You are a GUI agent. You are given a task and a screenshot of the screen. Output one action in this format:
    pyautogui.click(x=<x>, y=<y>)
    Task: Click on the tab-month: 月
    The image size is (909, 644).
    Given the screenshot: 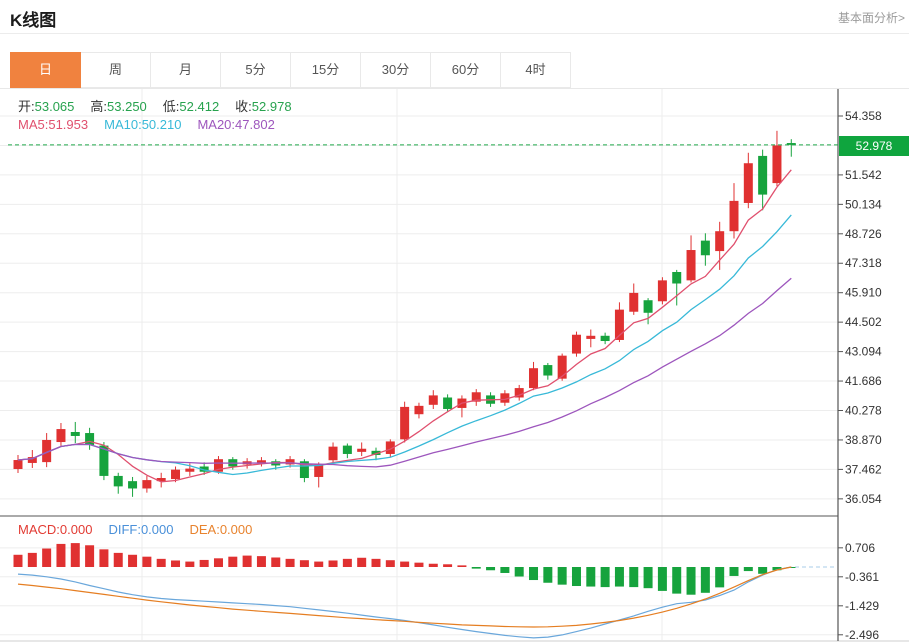 What is the action you would take?
    pyautogui.click(x=186, y=70)
    